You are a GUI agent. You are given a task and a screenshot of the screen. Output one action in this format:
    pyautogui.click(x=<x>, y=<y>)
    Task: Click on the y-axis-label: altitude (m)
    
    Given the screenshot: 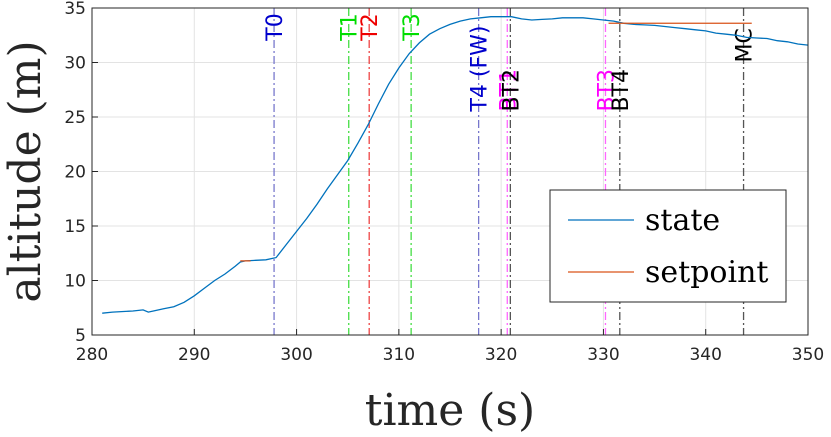 What is the action you would take?
    pyautogui.click(x=25, y=171)
    